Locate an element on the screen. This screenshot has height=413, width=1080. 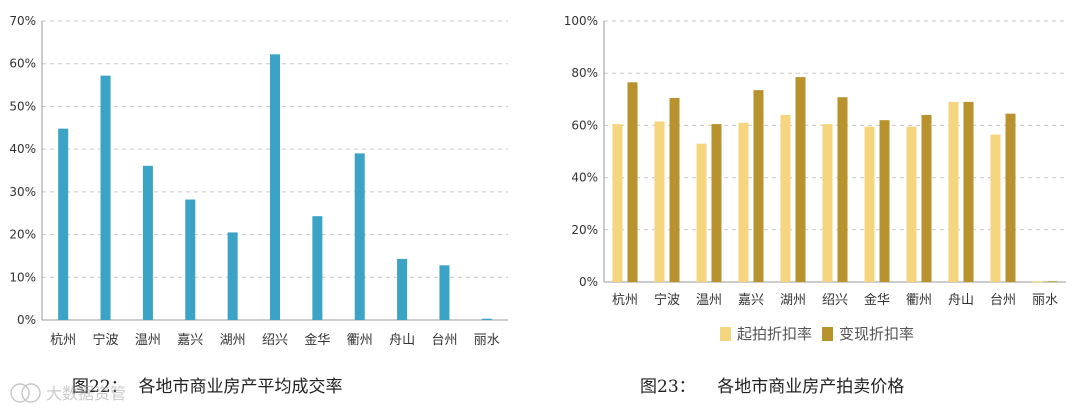
bar-温州 is located at coordinates (147, 242).